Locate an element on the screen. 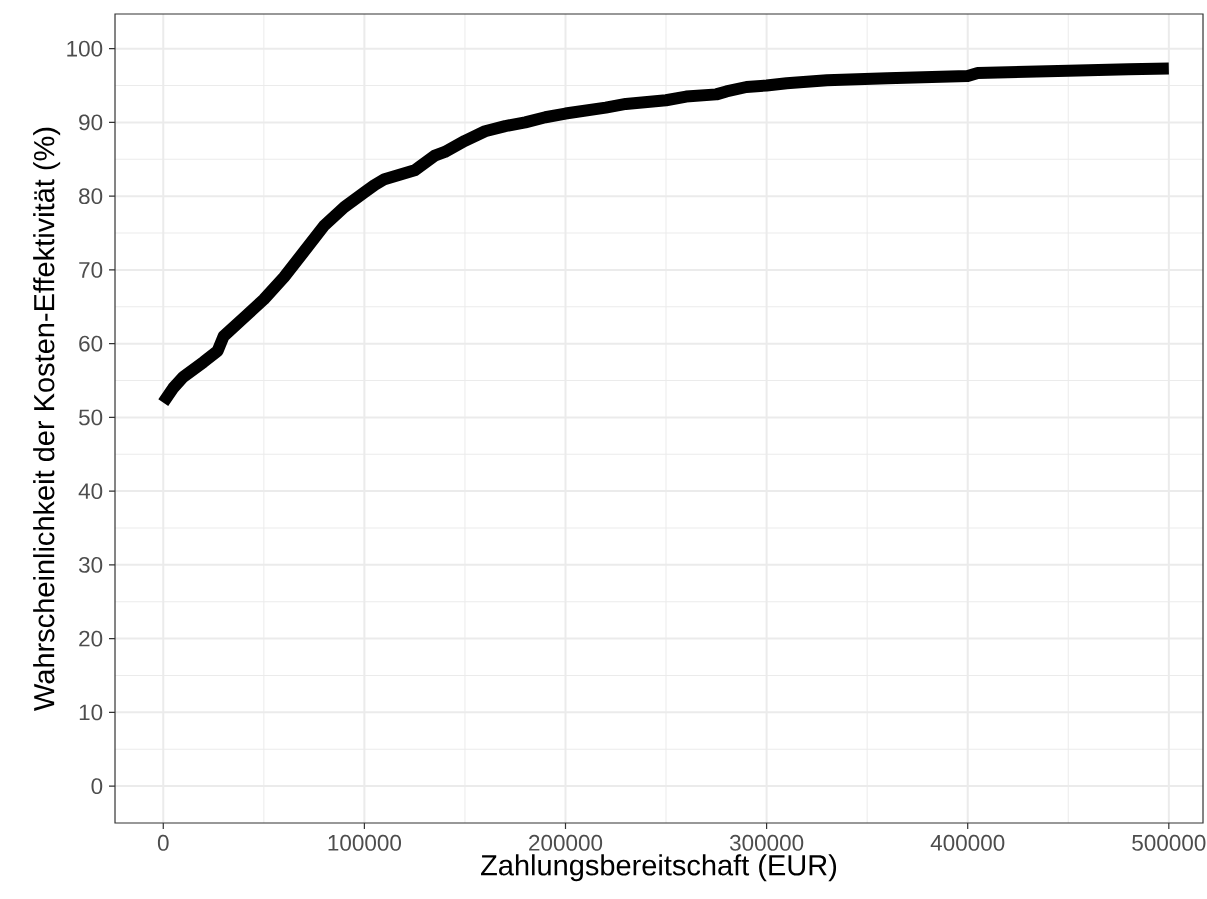 This screenshot has height=899, width=1207. x-tick-label: 500000 is located at coordinates (1169, 842).